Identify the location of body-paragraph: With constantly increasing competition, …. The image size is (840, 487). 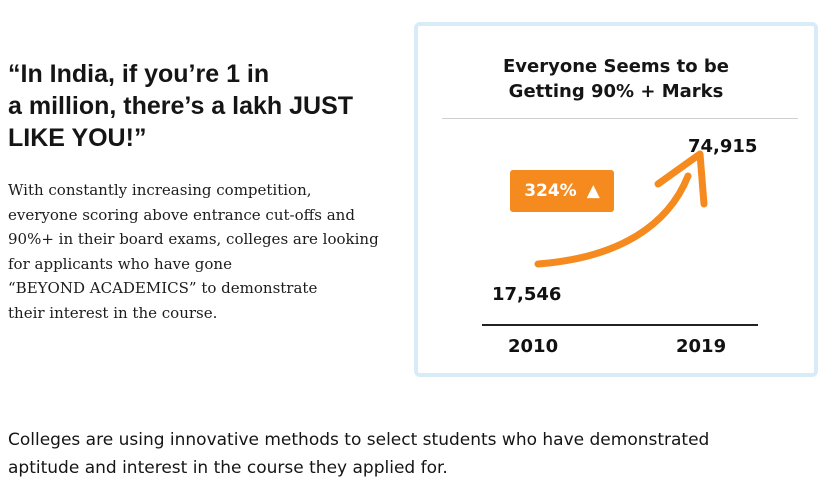
(193, 251).